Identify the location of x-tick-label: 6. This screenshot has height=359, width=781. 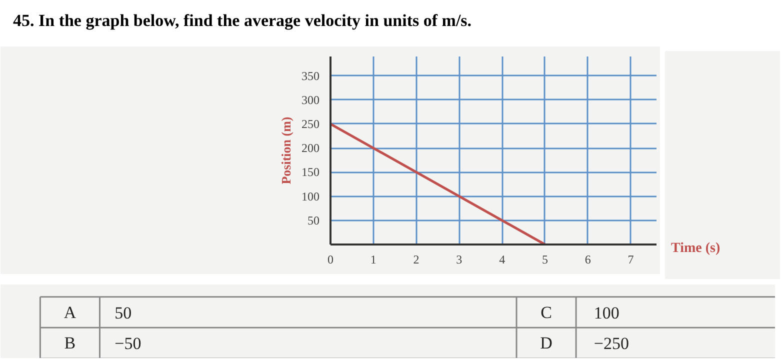
(587, 259).